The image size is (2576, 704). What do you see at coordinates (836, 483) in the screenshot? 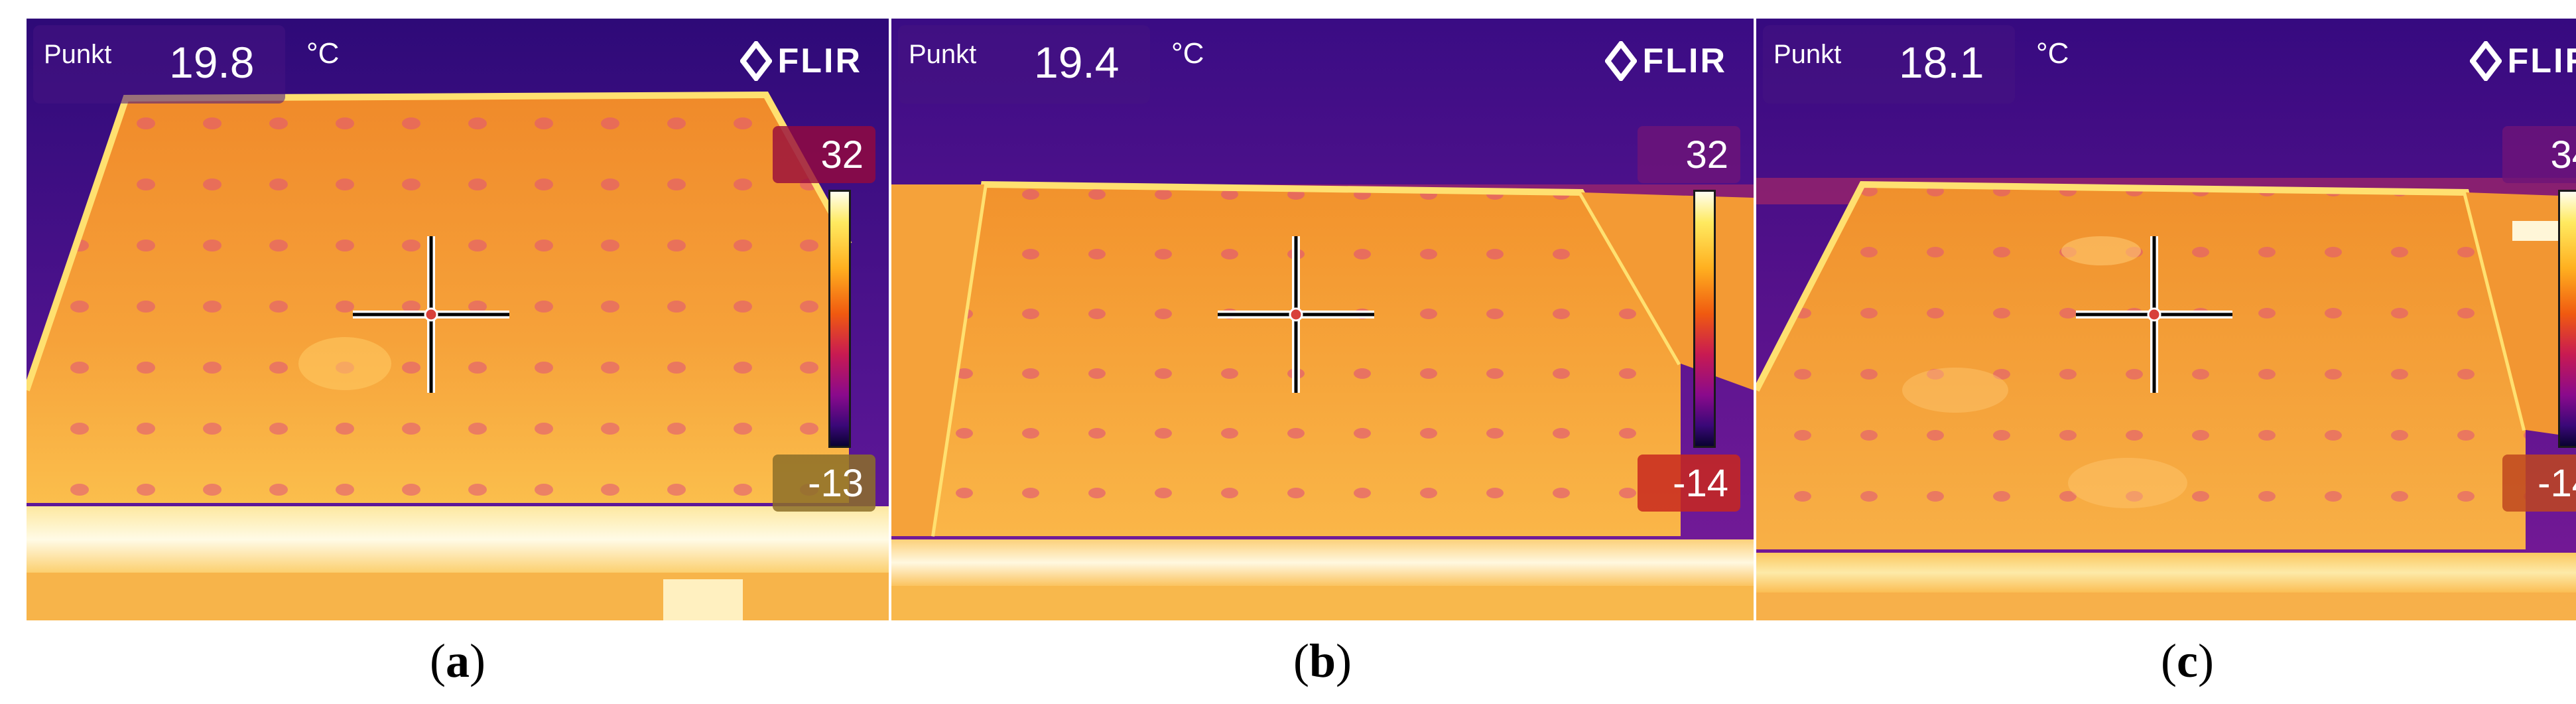
I see `scale-min-value: -13` at bounding box center [836, 483].